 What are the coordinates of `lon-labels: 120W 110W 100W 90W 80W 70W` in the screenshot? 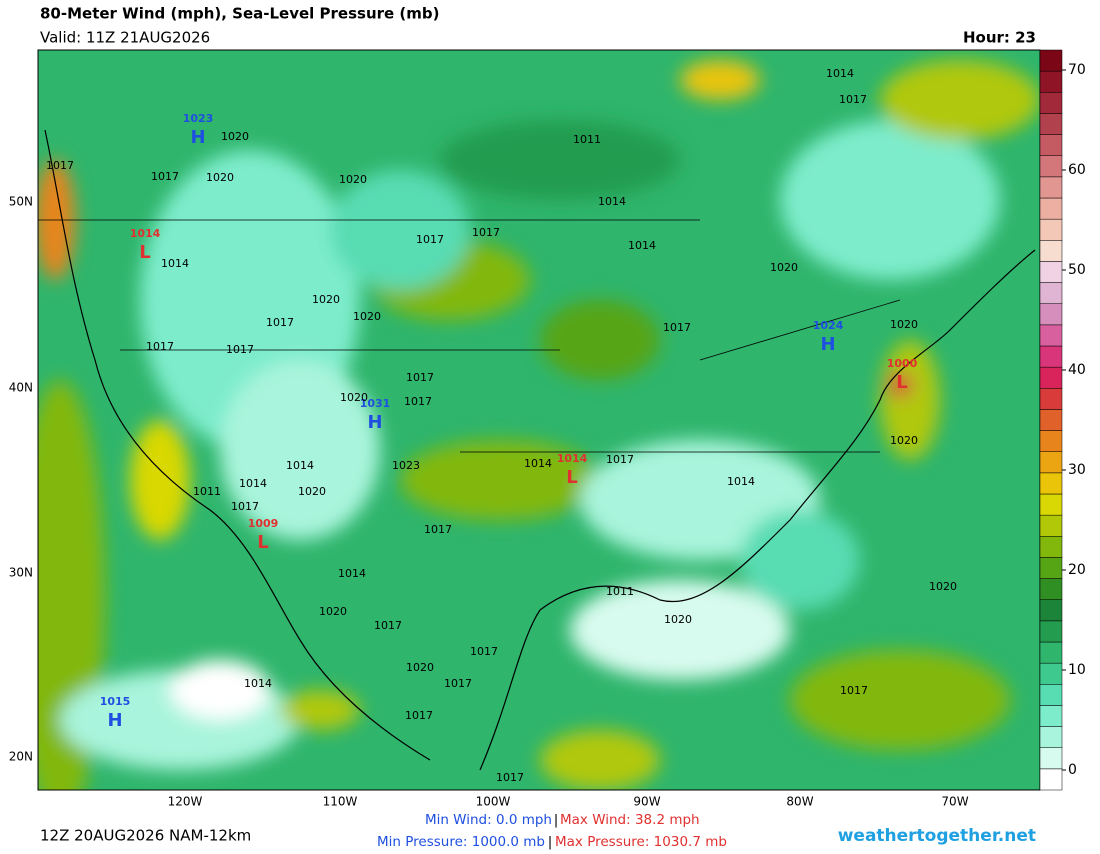 It's located at (568, 802).